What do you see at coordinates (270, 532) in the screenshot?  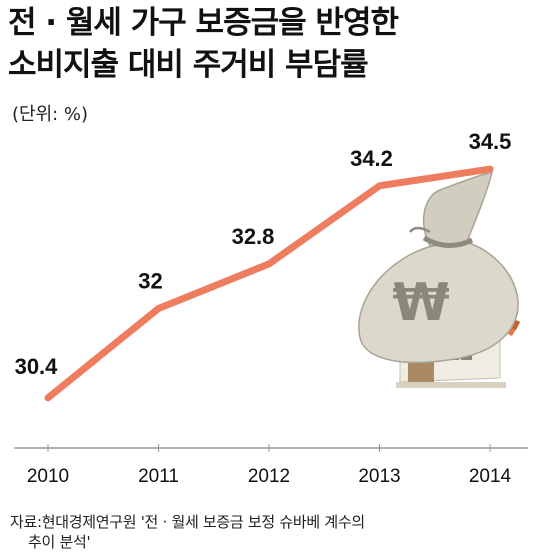 I see `source-note: 자료:현대경제연구원 '전 · 월세 보증금 보정 슈바베 계수의 추이 분석'` at bounding box center [270, 532].